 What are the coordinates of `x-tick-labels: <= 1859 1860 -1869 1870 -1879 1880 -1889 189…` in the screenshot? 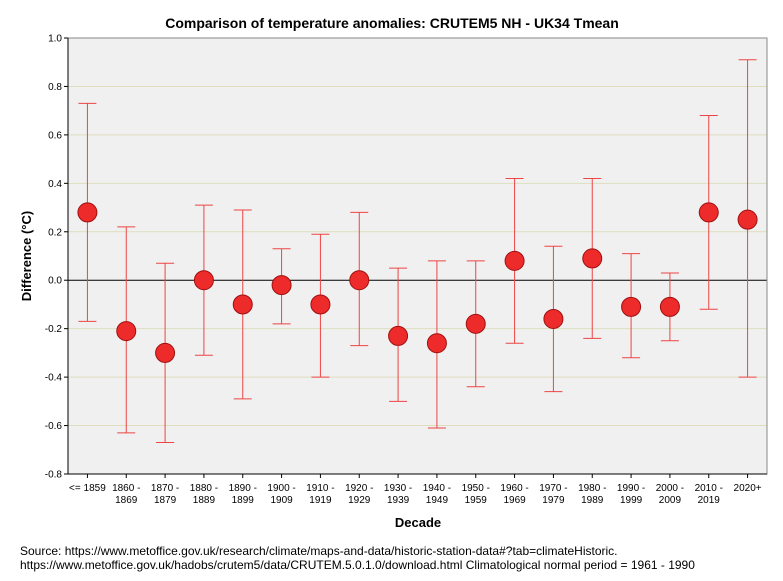 It's located at (415, 494).